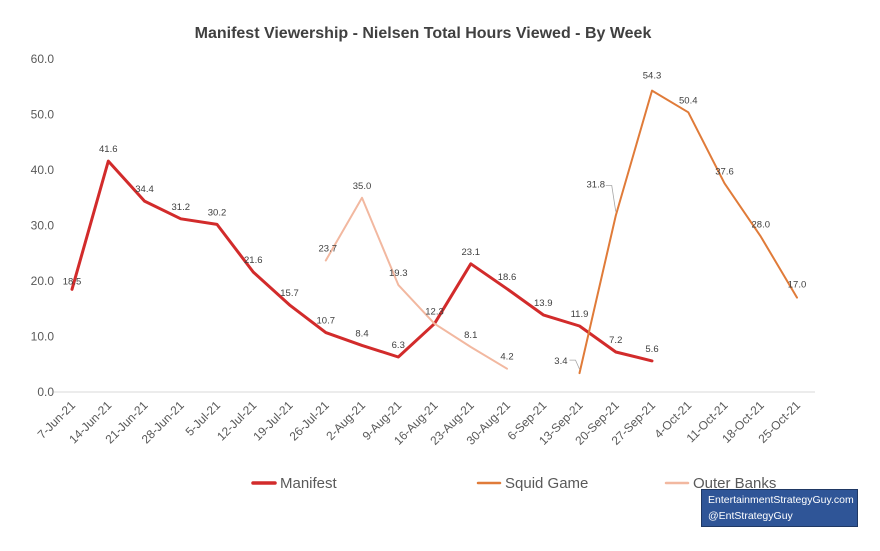  I want to click on data-label-manifest: 12.3, so click(434, 312).